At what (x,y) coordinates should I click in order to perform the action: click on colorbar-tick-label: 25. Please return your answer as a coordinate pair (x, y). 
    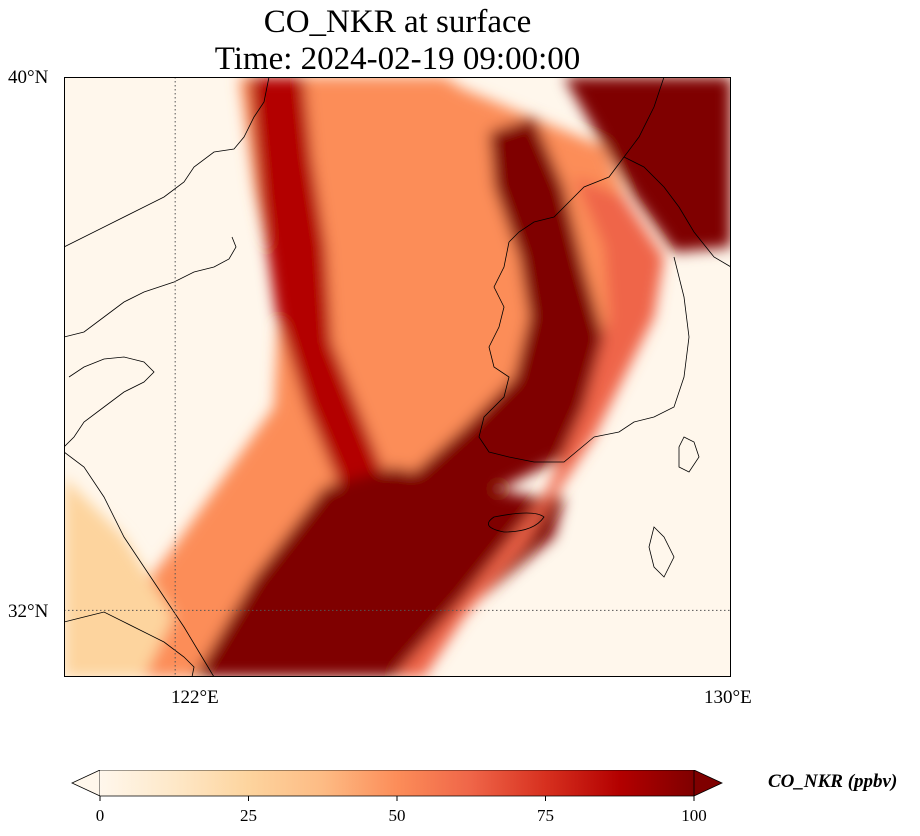
    Looking at the image, I should click on (248, 815).